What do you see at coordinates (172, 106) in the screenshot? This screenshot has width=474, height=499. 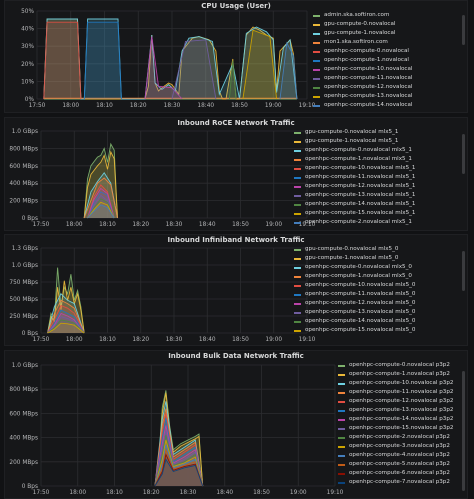 I see `x-tick-label: 18:30` at bounding box center [172, 106].